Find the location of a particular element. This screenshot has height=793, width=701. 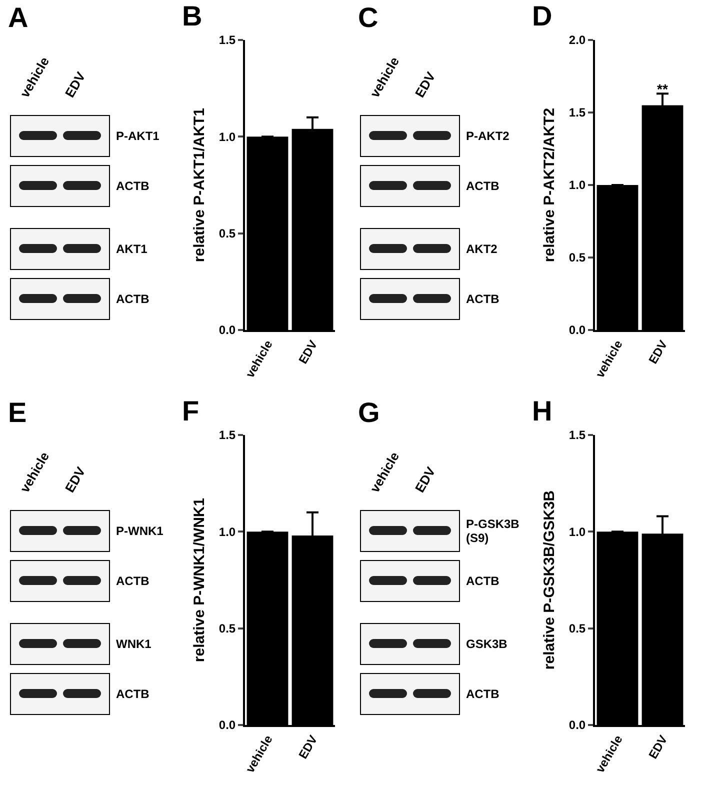

text: GSK3B is located at coordinates (487, 644).